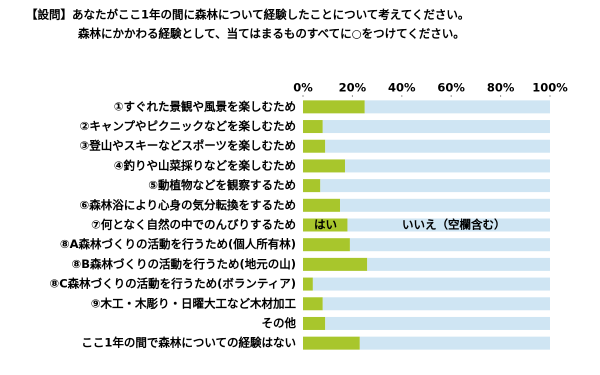 This screenshot has height=375, width=600. I want to click on category-label: ①すぐれた景観や風景を楽しむため, so click(205, 106).